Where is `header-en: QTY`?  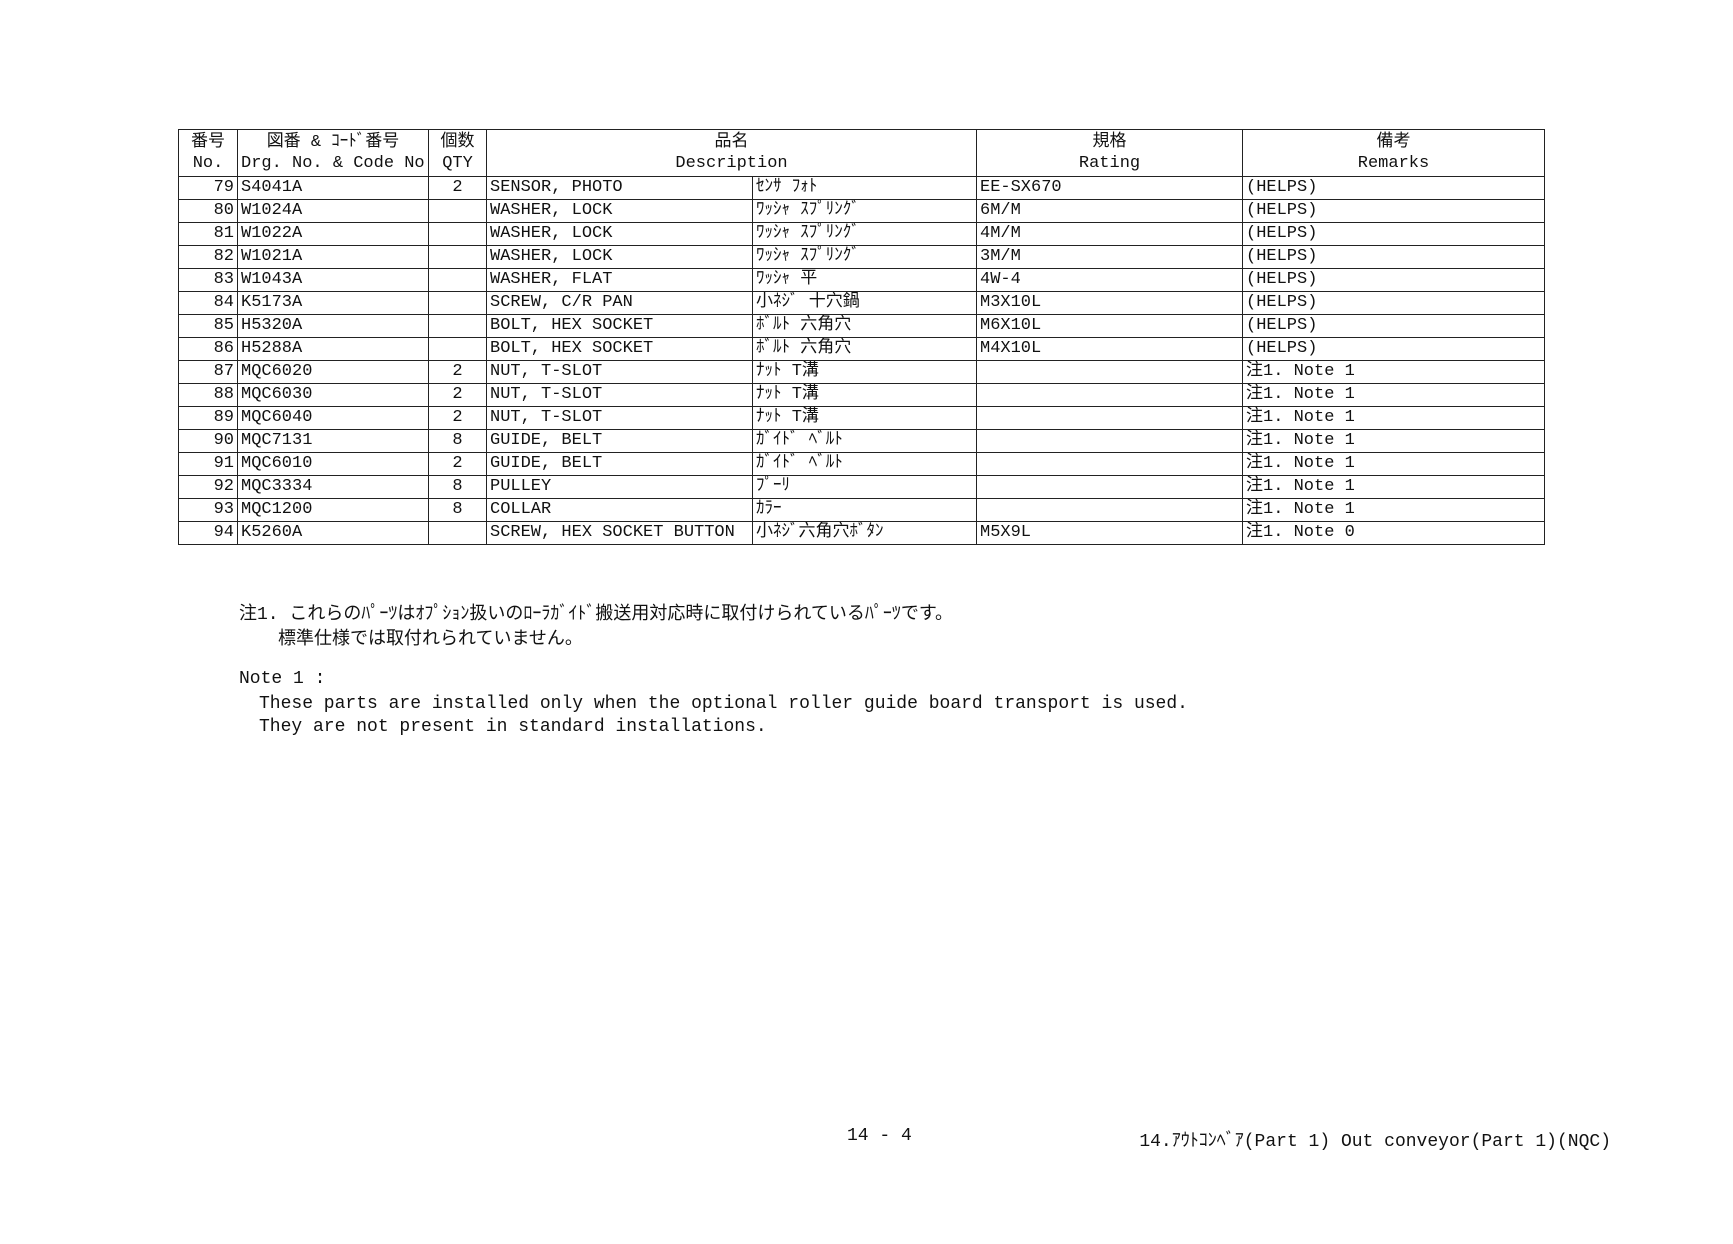 header-en: QTY is located at coordinates (457, 163).